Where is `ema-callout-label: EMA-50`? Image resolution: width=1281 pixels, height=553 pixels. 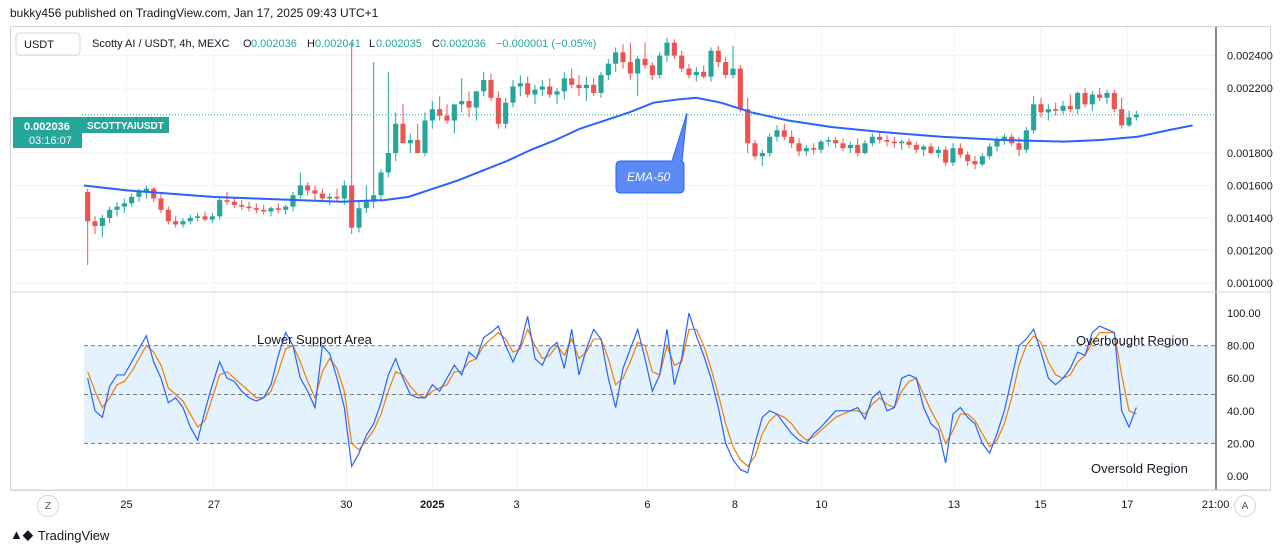
ema-callout-label: EMA-50 is located at coordinates (649, 177).